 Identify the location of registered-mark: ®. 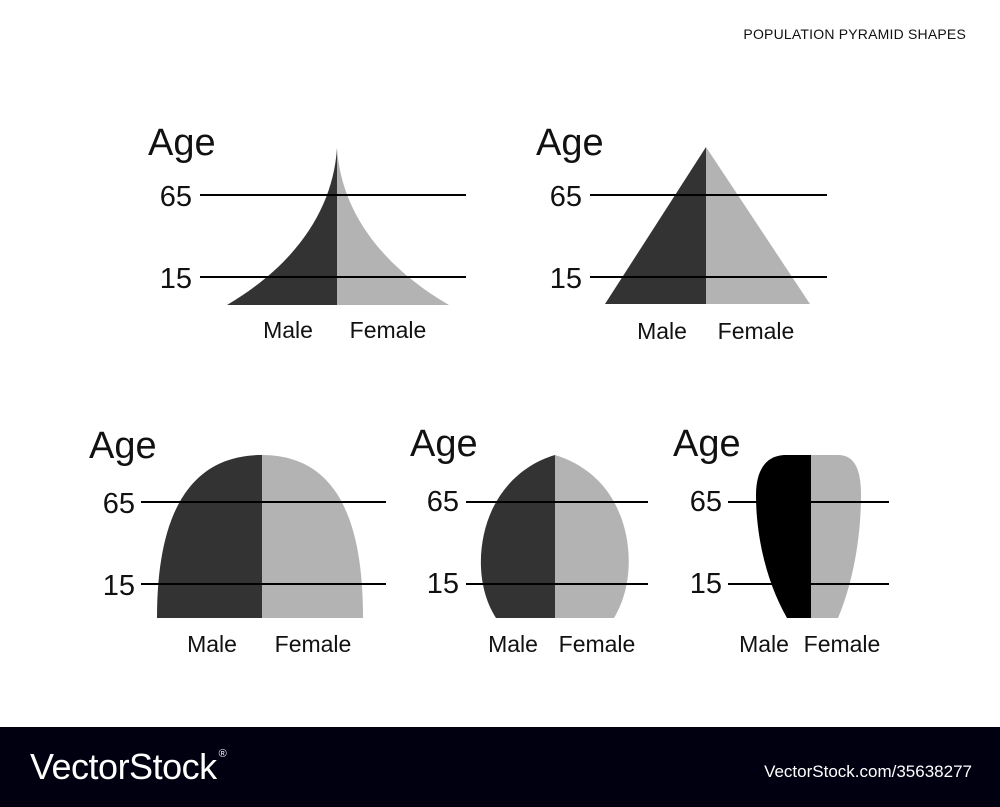
(222, 754).